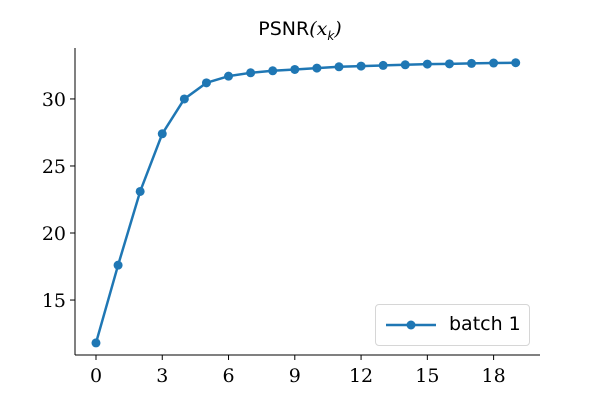  Describe the element at coordinates (295, 376) in the screenshot. I see `x-tick-label: 9` at that location.